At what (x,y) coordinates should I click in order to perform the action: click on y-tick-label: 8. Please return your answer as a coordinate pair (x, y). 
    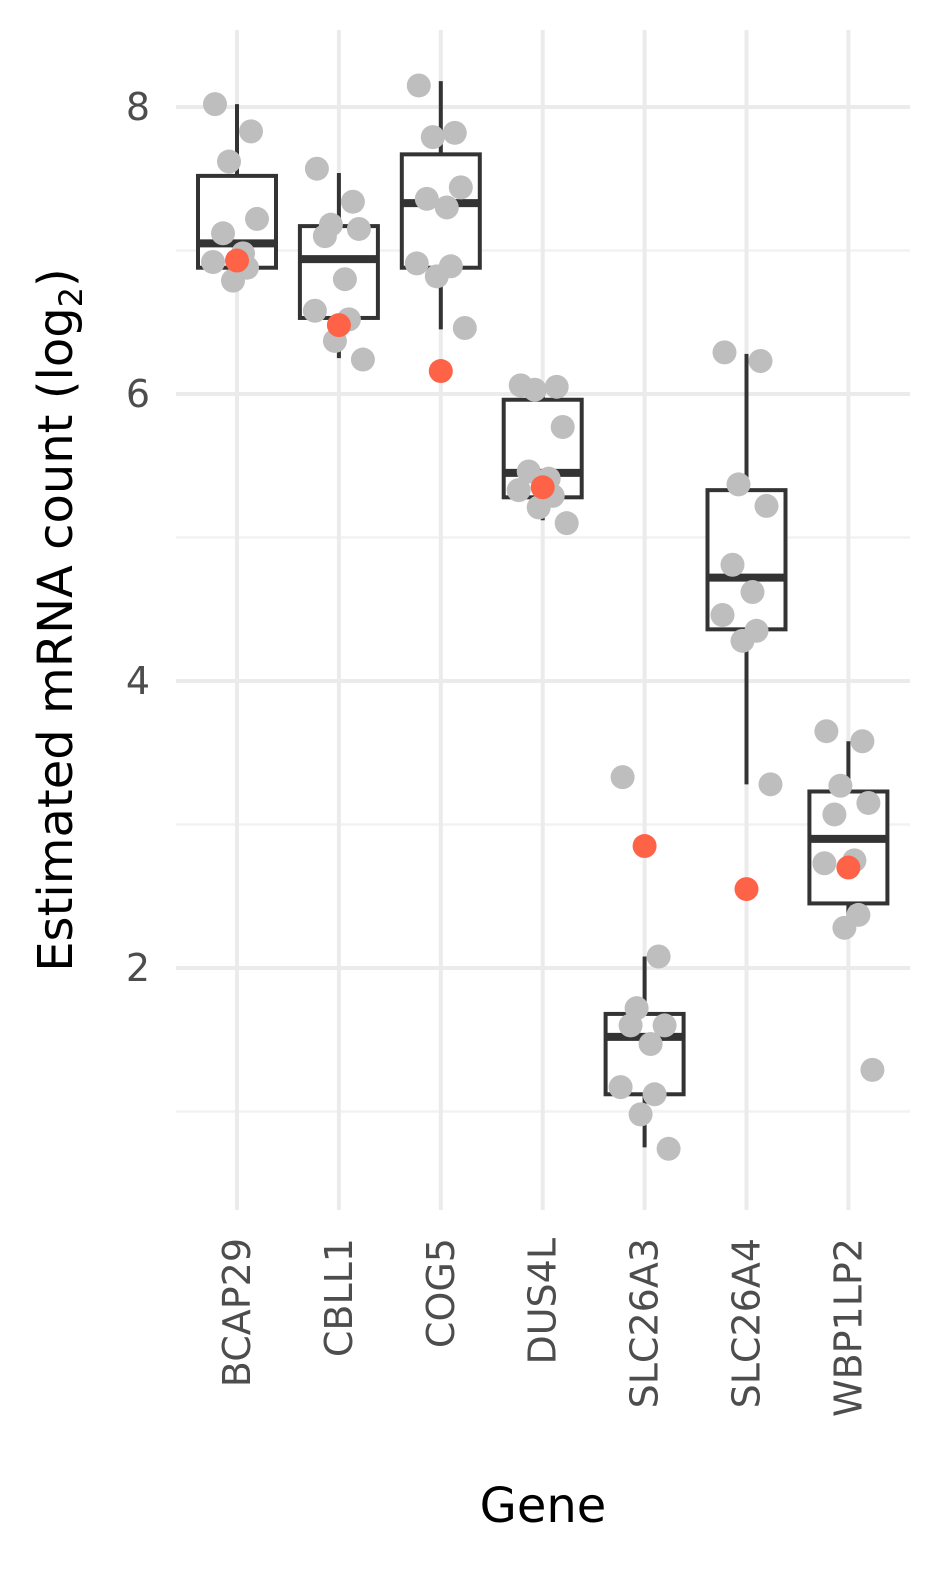
    Looking at the image, I should click on (138, 107).